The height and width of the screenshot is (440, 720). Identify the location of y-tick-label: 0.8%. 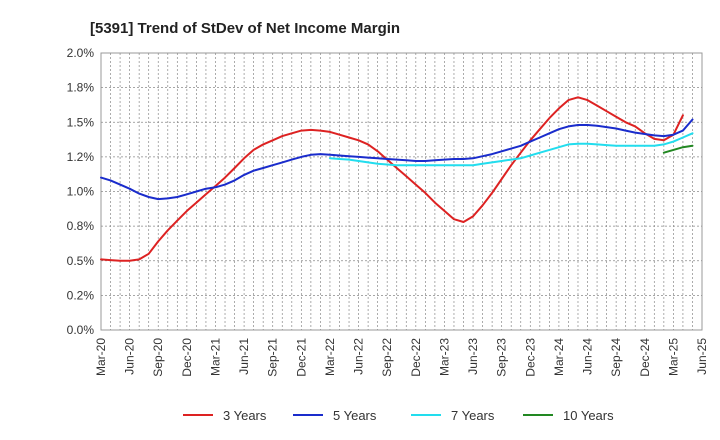
(81, 226).